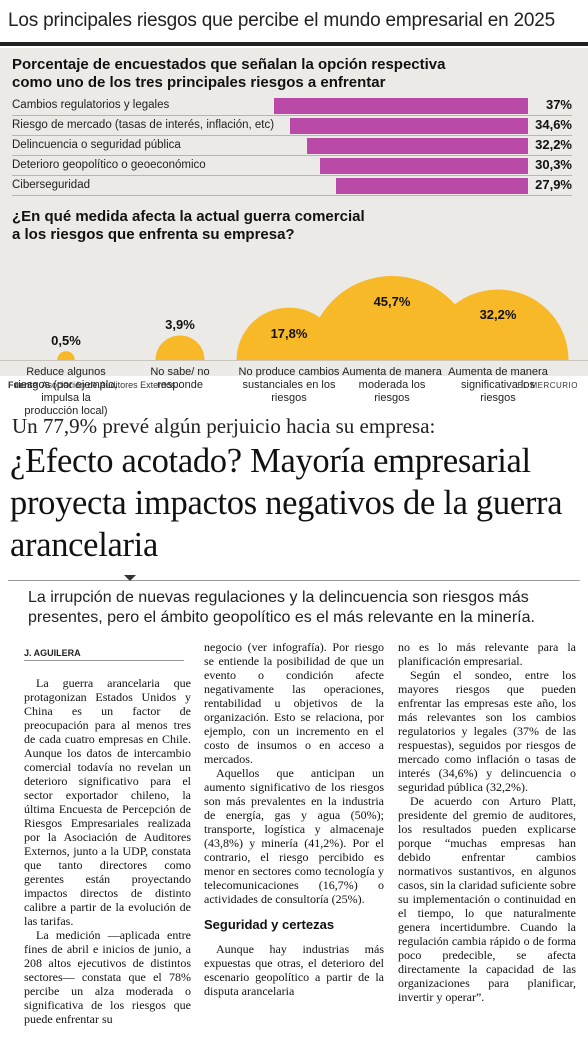 The image size is (588, 1042). What do you see at coordinates (553, 144) in the screenshot?
I see `bar-value-label: 32,2%` at bounding box center [553, 144].